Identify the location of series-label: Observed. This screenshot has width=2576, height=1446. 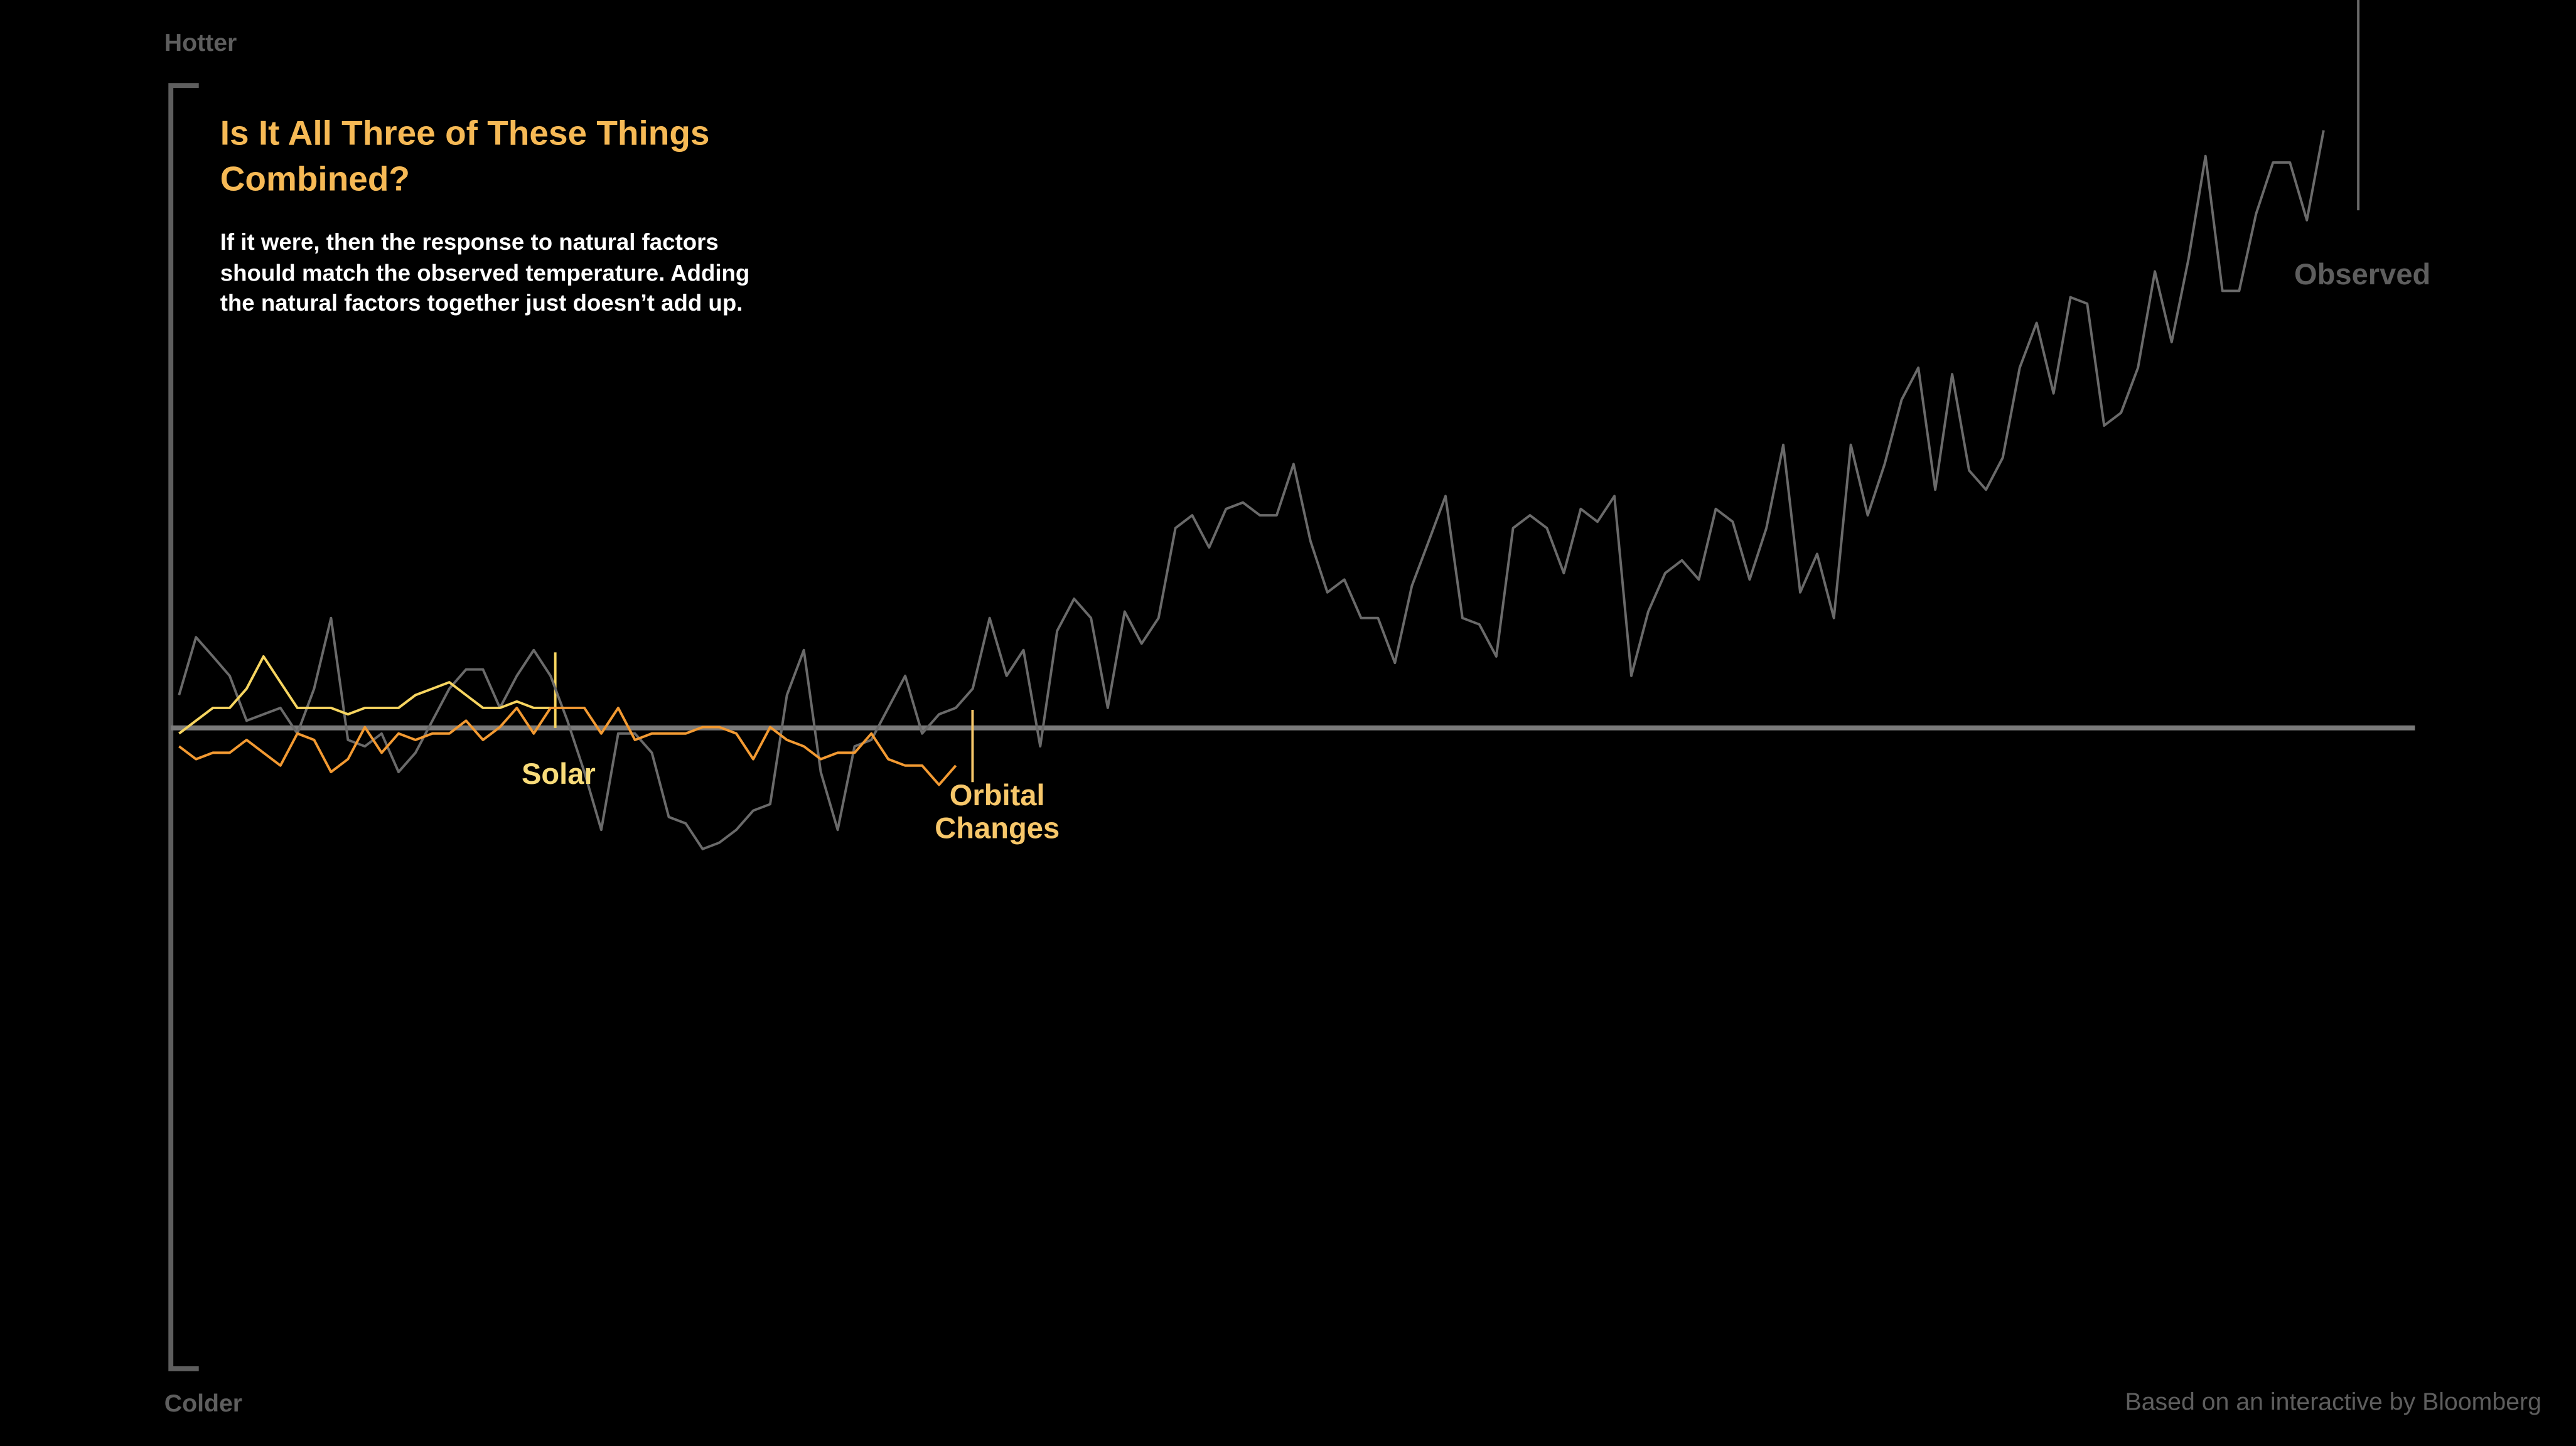
(2362, 274).